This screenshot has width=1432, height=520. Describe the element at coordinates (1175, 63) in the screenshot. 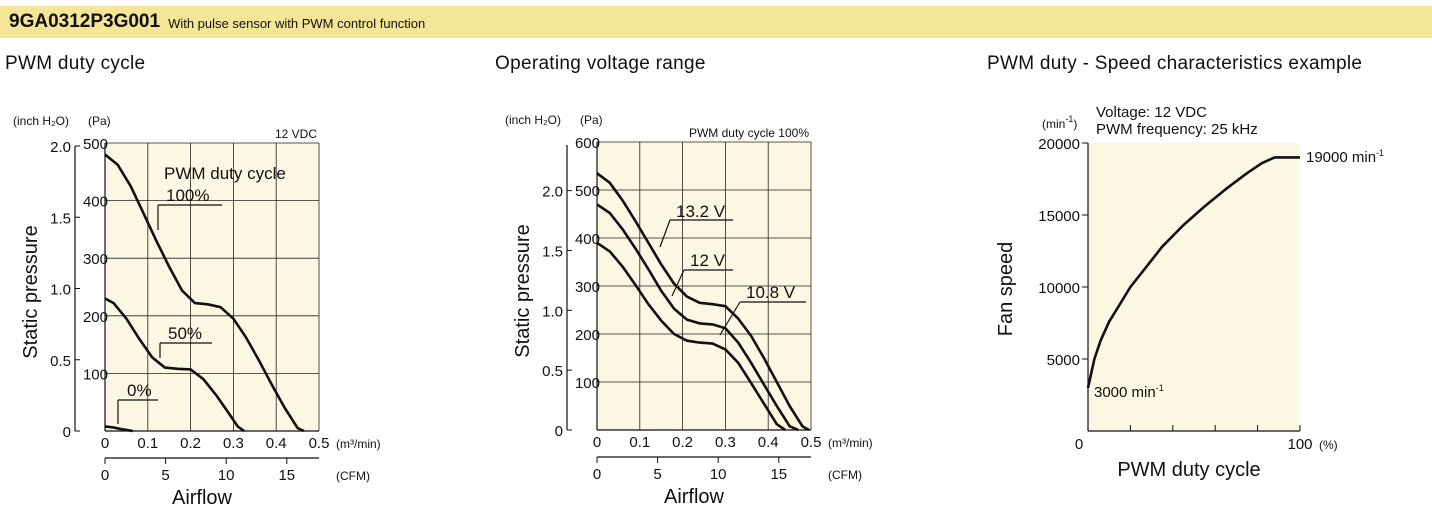

I see `chart3-title: PWM duty - Speed characteristics example` at that location.